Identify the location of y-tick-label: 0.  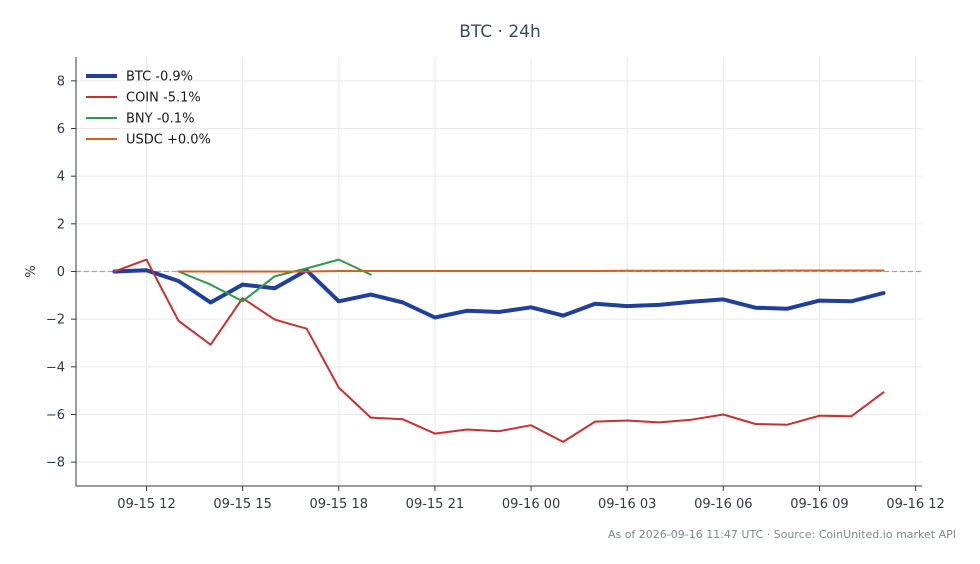
(61, 272).